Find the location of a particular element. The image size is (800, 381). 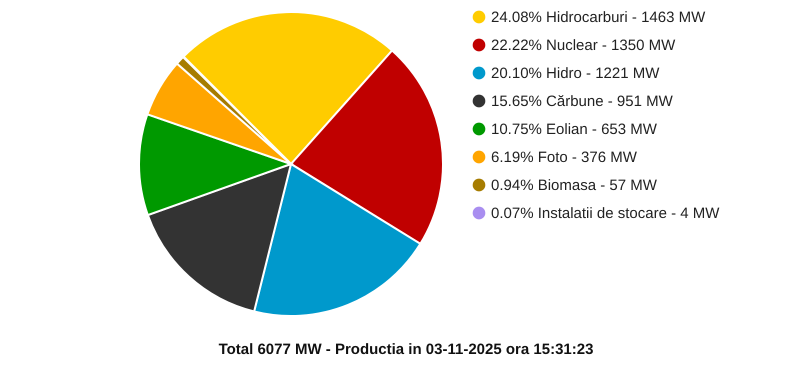

text: Total 6077 MW - Productia in 03-11-2025 ora 15:31:23 is located at coordinates (406, 349).